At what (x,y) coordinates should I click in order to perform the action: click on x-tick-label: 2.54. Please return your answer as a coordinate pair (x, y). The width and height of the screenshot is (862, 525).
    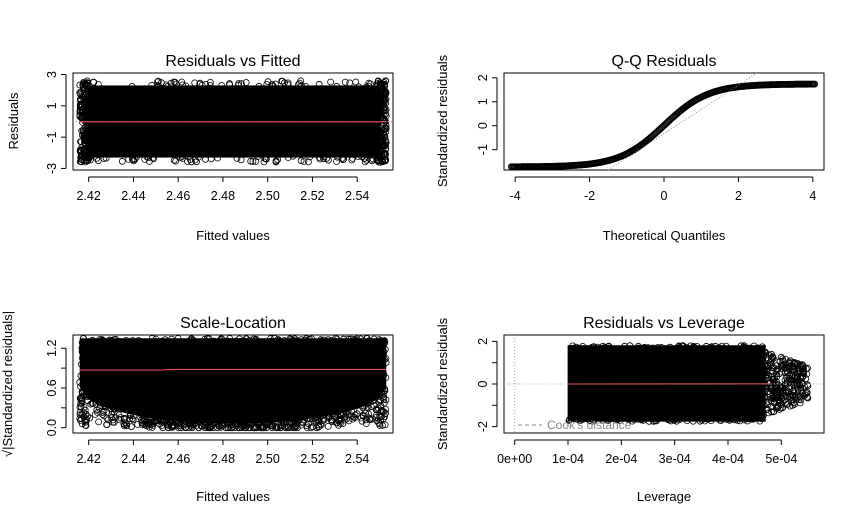
    Looking at the image, I should click on (357, 459).